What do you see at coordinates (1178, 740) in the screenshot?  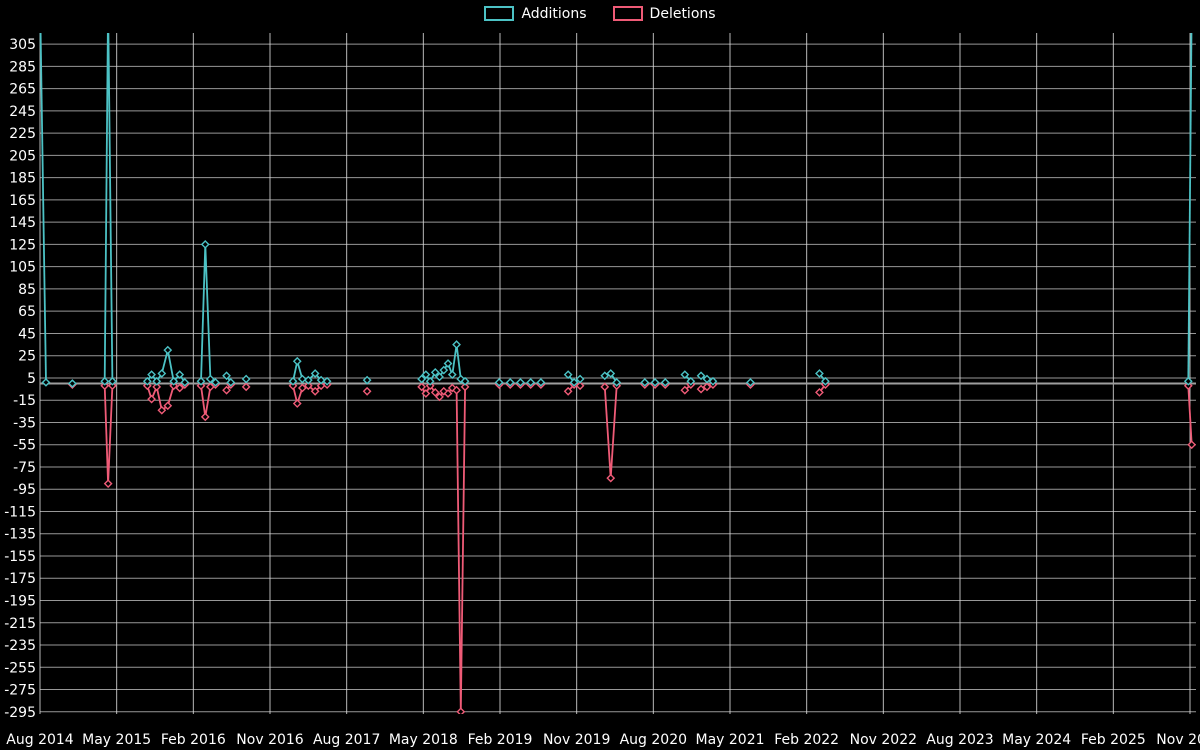 I see `x-tick-label: Nov 2025` at bounding box center [1178, 740].